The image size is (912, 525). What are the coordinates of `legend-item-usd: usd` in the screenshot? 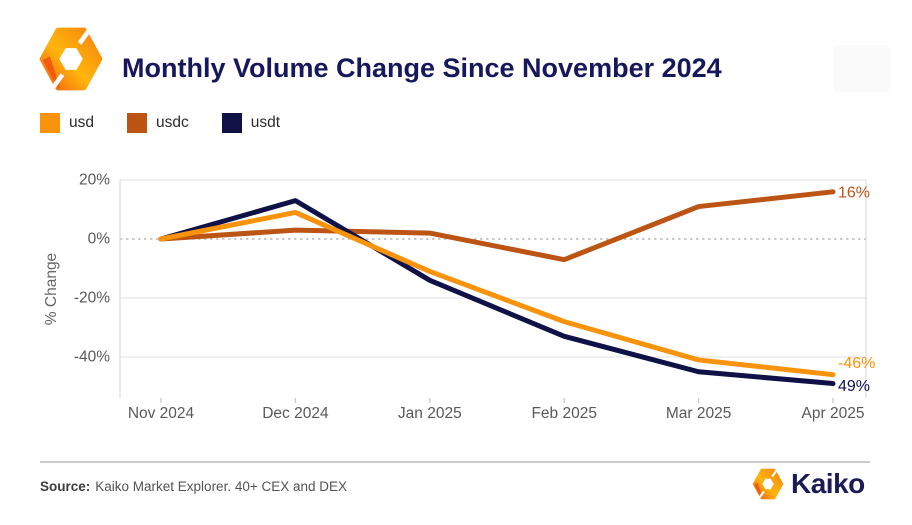 It's located at (67, 123).